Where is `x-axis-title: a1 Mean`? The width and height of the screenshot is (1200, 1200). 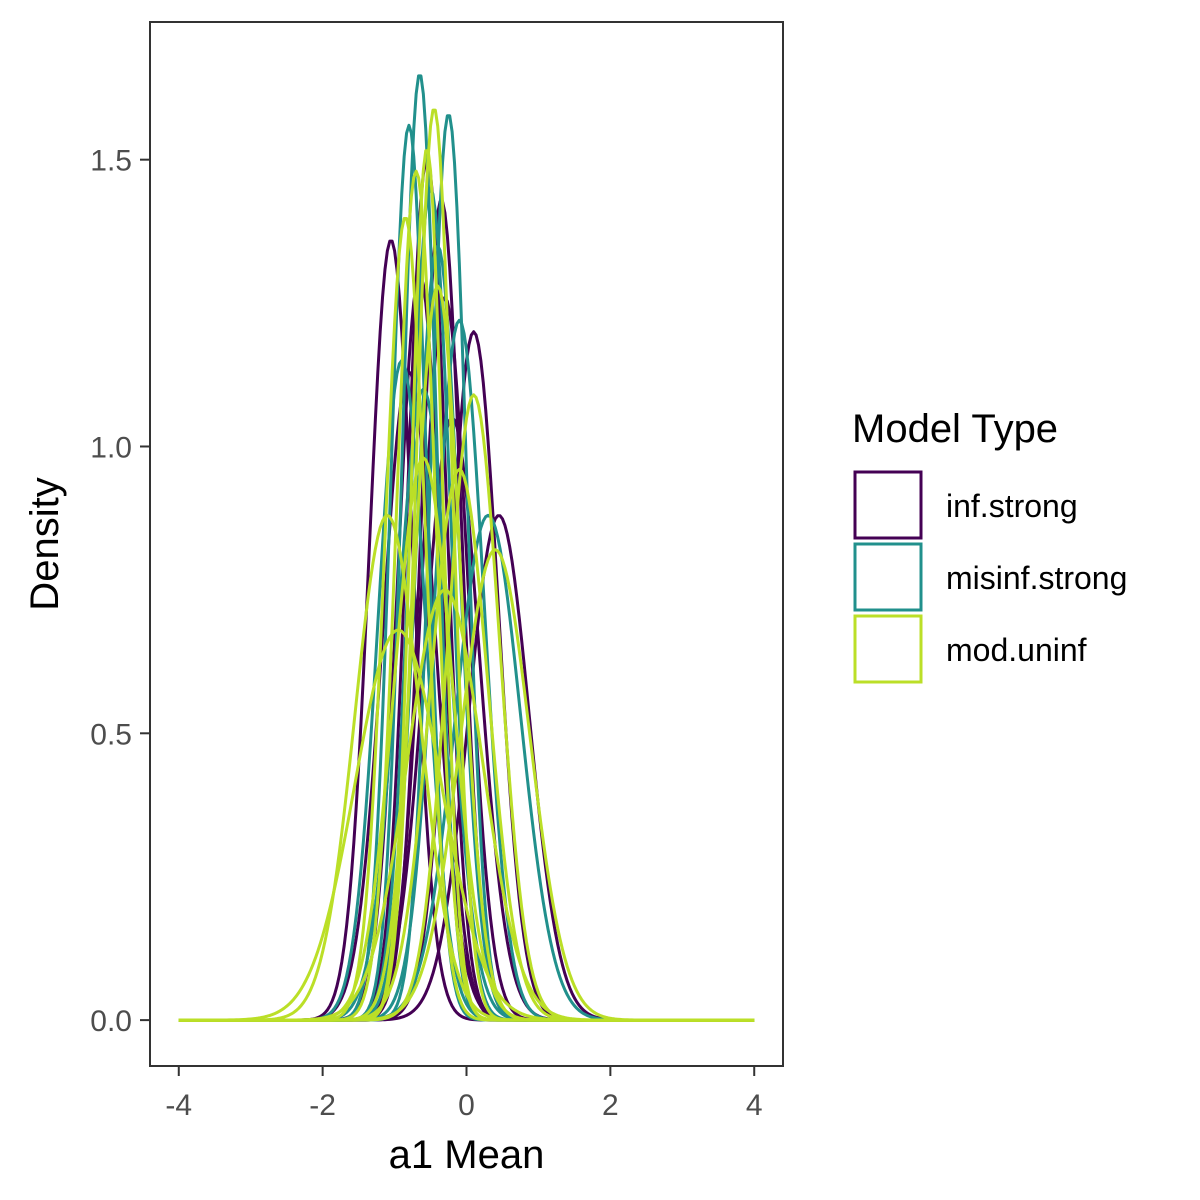
x-axis-title: a1 Mean is located at coordinates (467, 1155).